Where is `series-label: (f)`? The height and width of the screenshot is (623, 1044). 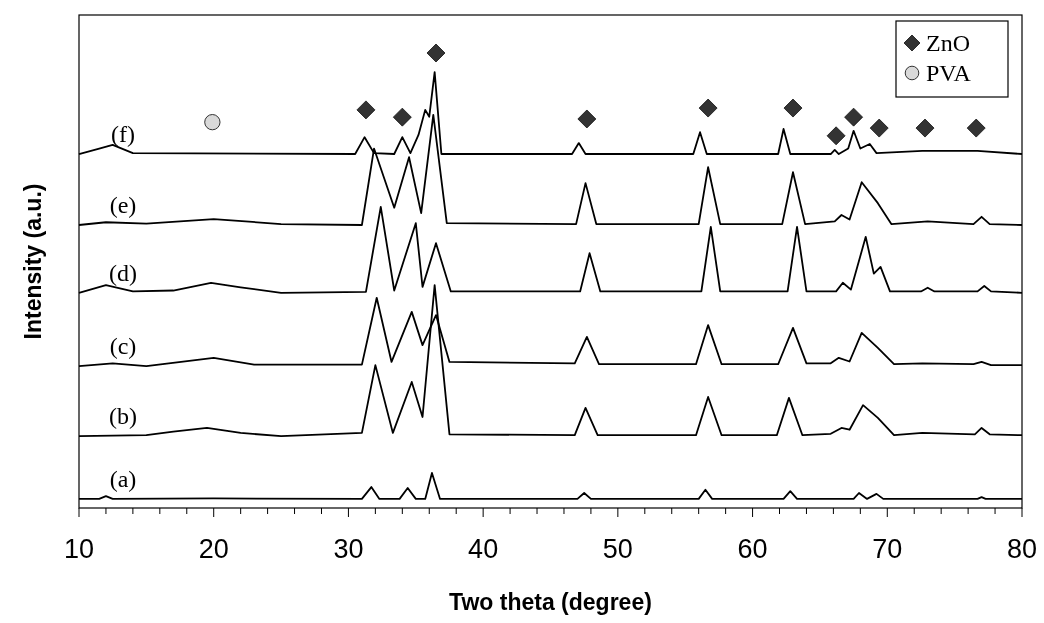
series-label: (f) is located at coordinates (123, 134).